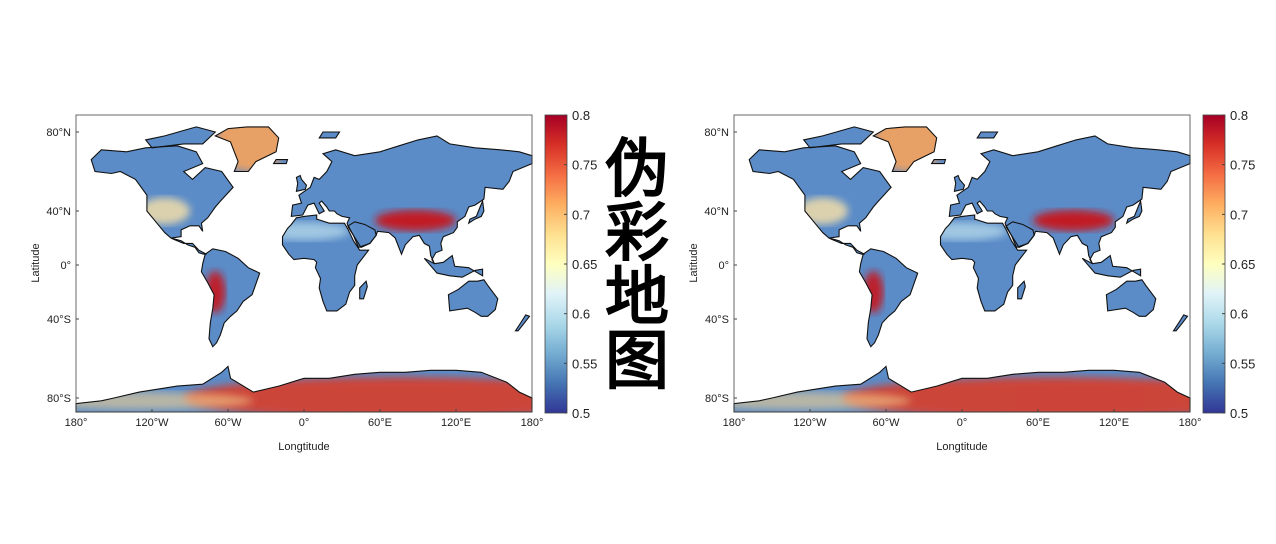 This screenshot has width=1276, height=544. What do you see at coordinates (1114, 423) in the screenshot?
I see `x-tick-label: 120°E` at bounding box center [1114, 423].